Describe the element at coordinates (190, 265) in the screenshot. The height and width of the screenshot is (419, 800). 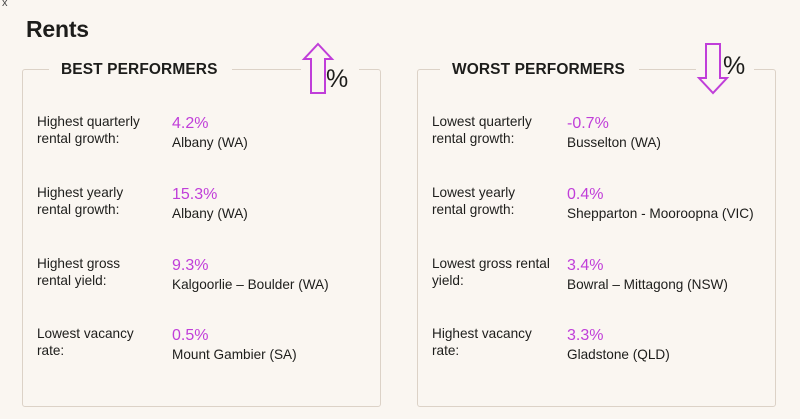
I see `row-value: 9.3%` at that location.